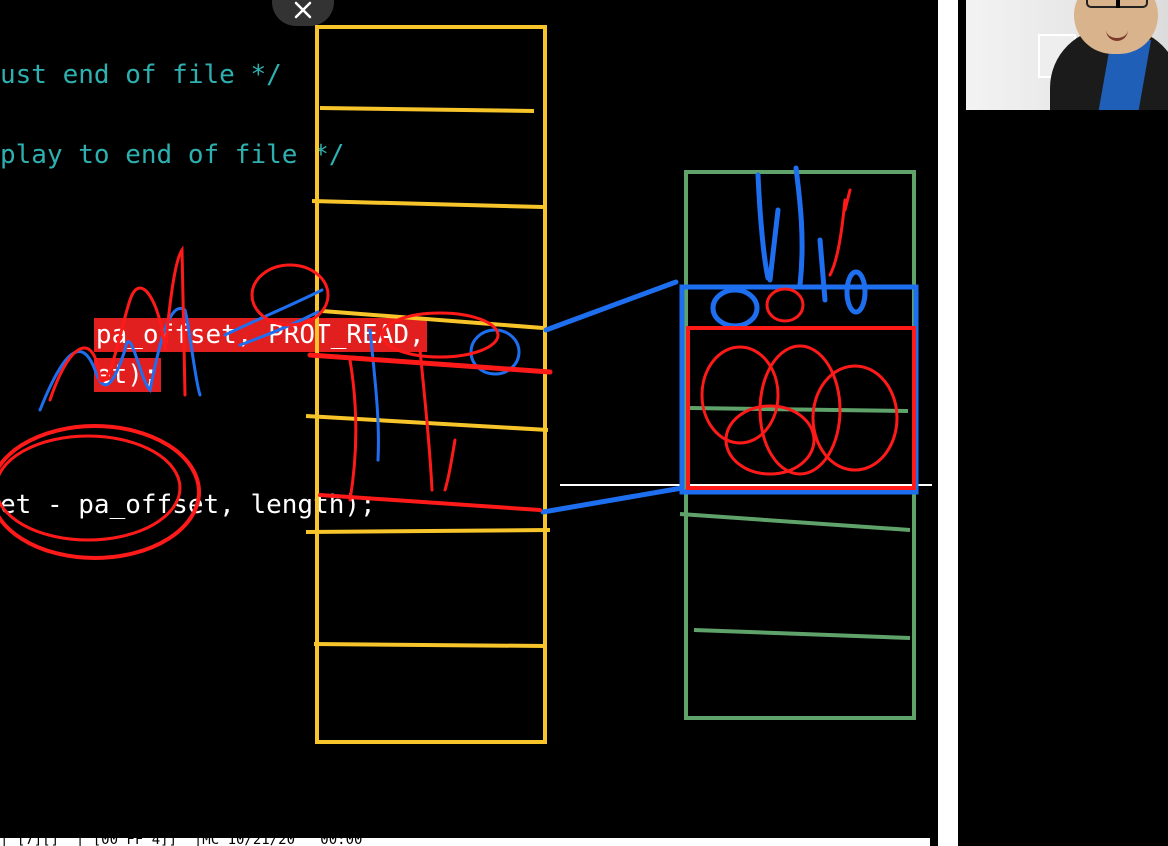 The height and width of the screenshot is (846, 1168). What do you see at coordinates (303, 10) in the screenshot?
I see `close-icon` at bounding box center [303, 10].